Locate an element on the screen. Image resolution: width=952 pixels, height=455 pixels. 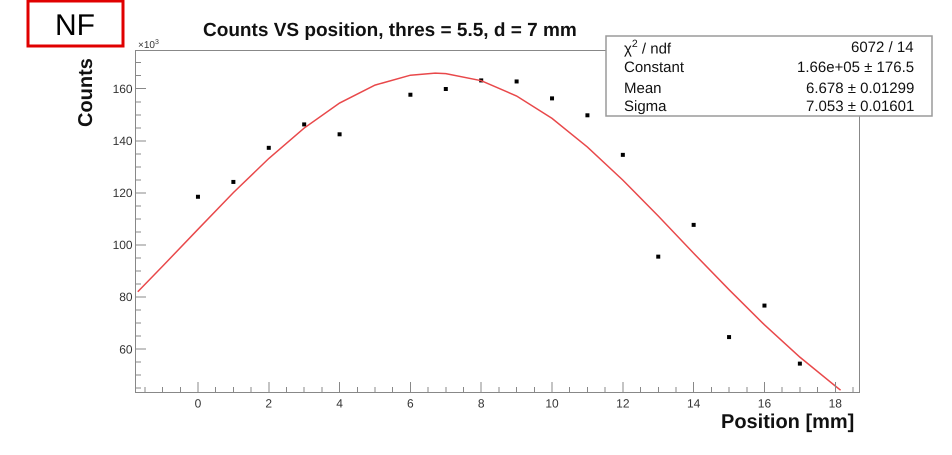
text: NF is located at coordinates (75, 25).